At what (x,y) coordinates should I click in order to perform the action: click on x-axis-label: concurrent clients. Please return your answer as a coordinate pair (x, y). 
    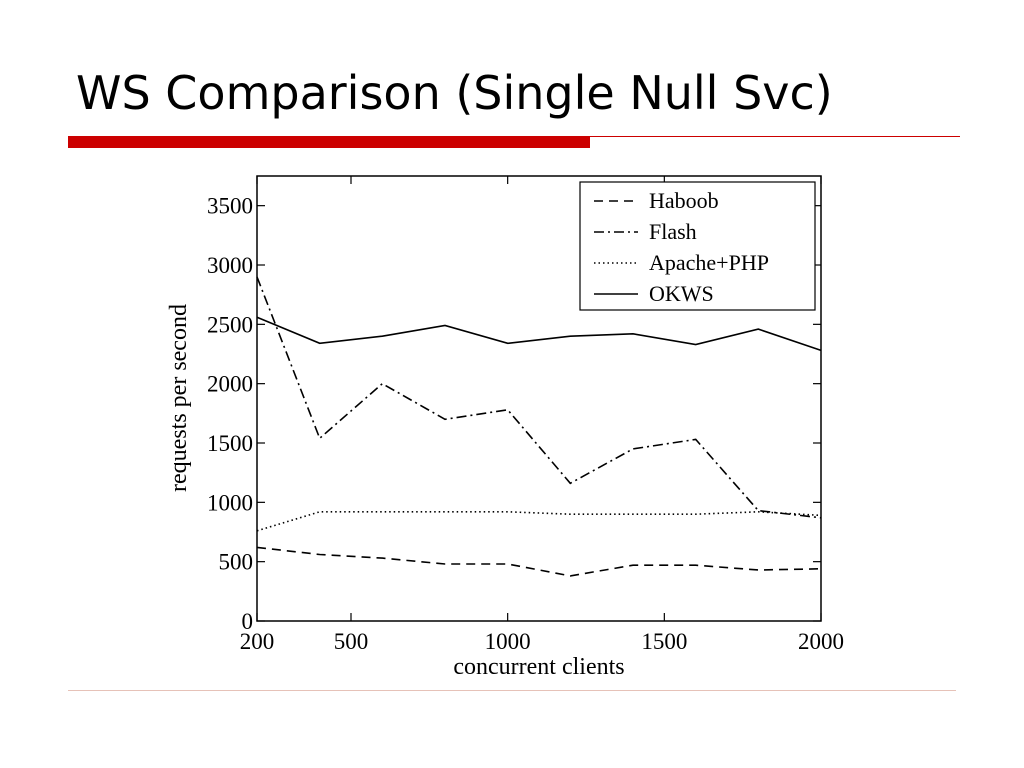
    Looking at the image, I should click on (538, 667).